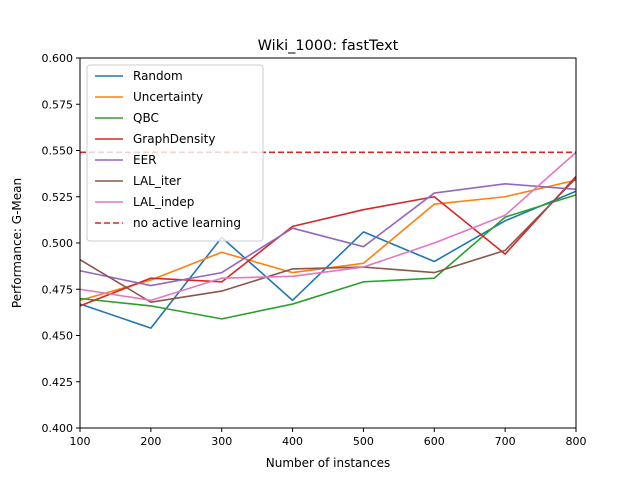  Describe the element at coordinates (328, 46) in the screenshot. I see `chart-title: Wiki_1000: fastText` at that location.